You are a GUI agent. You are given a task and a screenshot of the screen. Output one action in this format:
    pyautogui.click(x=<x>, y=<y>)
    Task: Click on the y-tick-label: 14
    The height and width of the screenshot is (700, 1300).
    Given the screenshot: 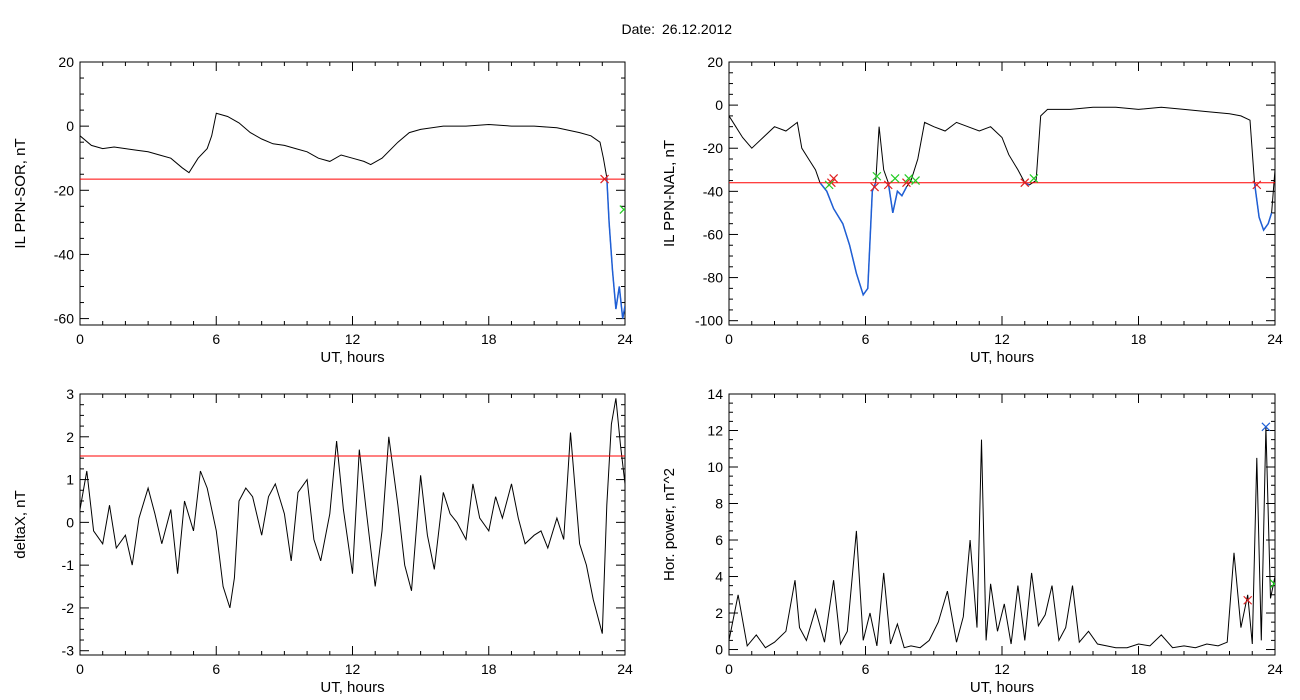 What is the action you would take?
    pyautogui.click(x=715, y=394)
    